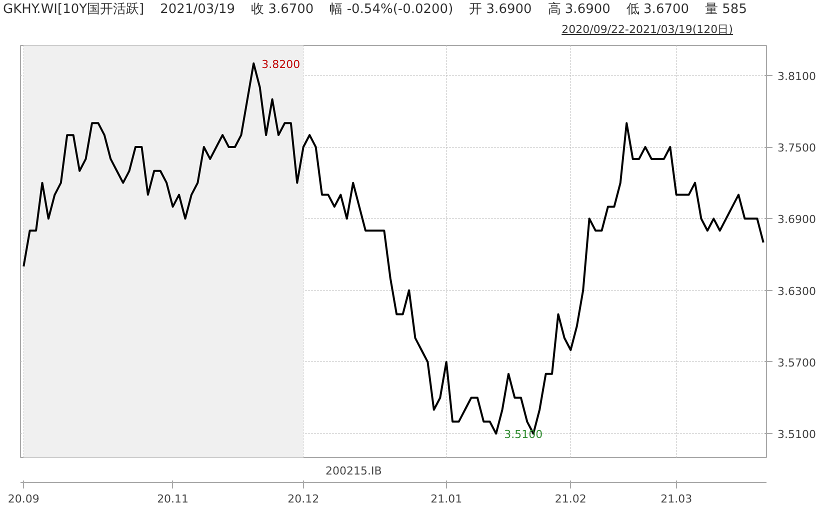  I want to click on x-tick-label: 21.01, so click(446, 499).